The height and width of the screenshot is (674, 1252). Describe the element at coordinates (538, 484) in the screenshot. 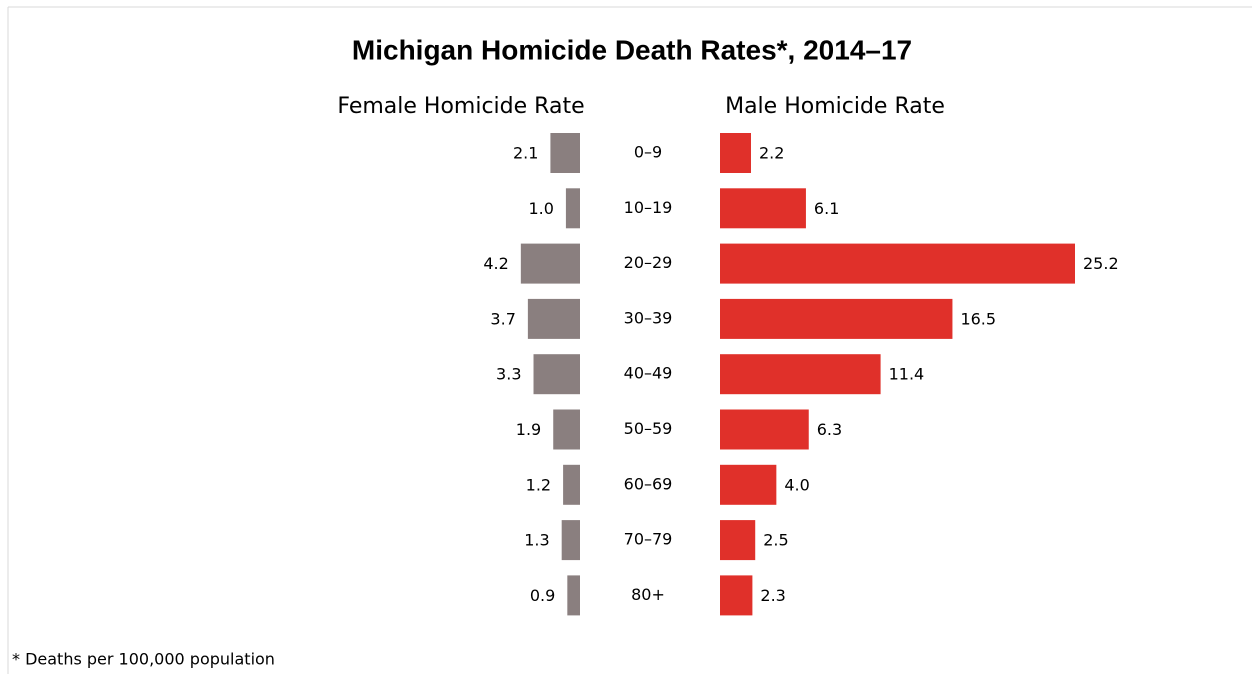

I see `value-label: 1.2` at that location.